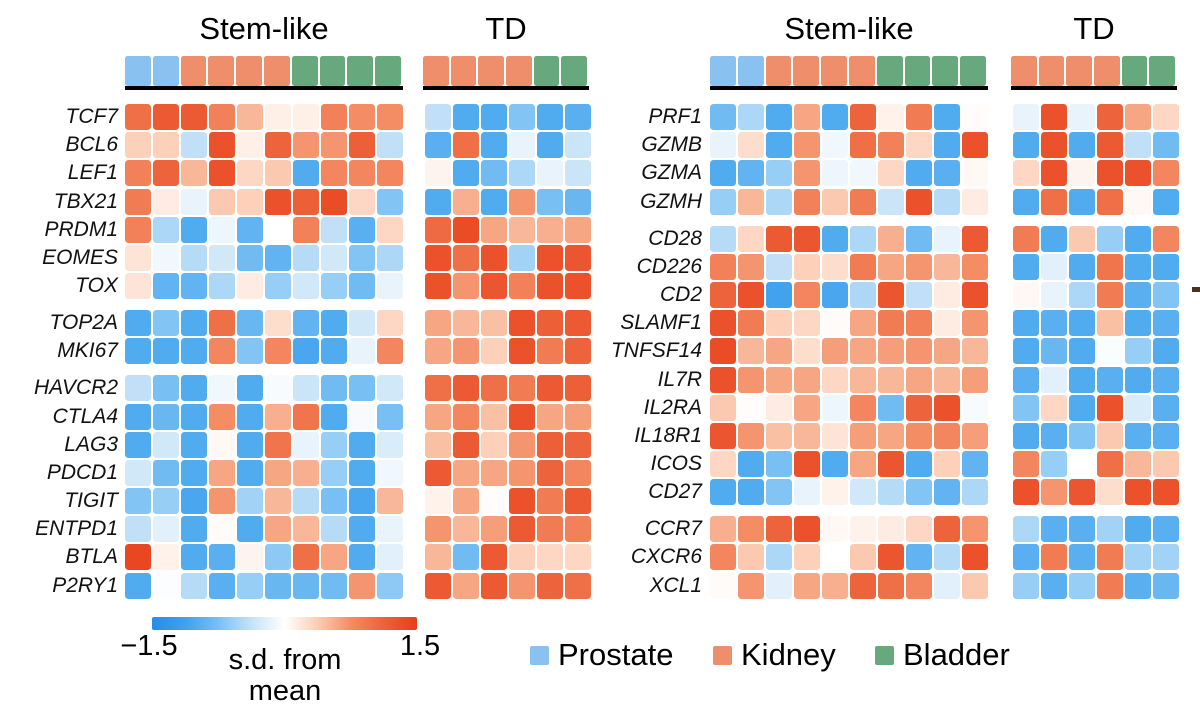  What do you see at coordinates (675, 492) in the screenshot?
I see `gene-label: CD27` at bounding box center [675, 492].